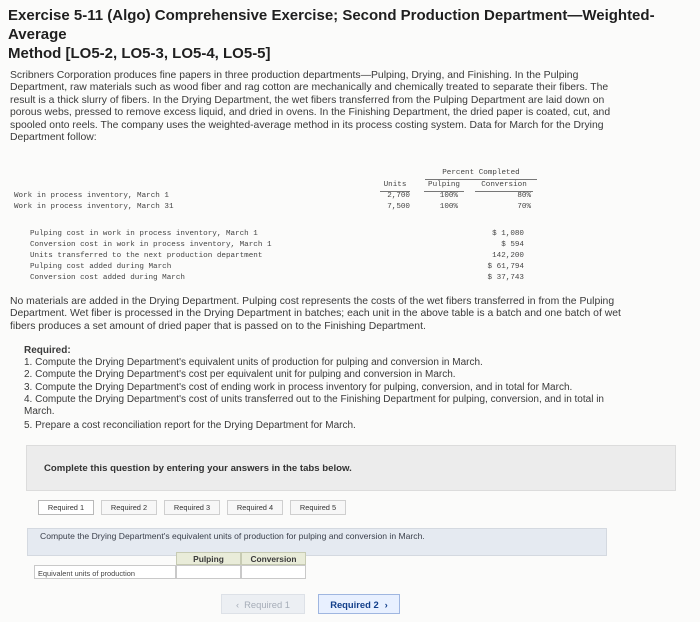 This screenshot has height=622, width=700. What do you see at coordinates (53, 138) in the screenshot?
I see `intro-line: Department follow:` at bounding box center [53, 138].